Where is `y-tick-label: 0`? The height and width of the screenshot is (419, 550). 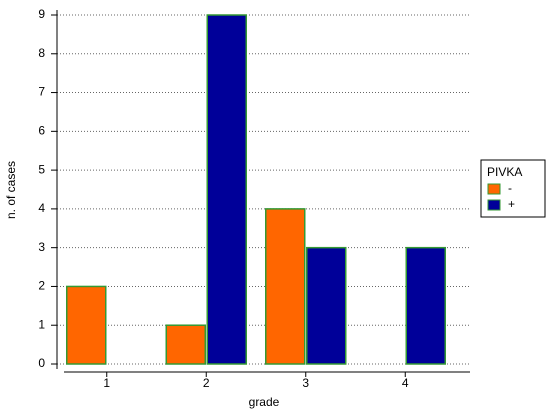 y-tick-label: 0 is located at coordinates (41, 363).